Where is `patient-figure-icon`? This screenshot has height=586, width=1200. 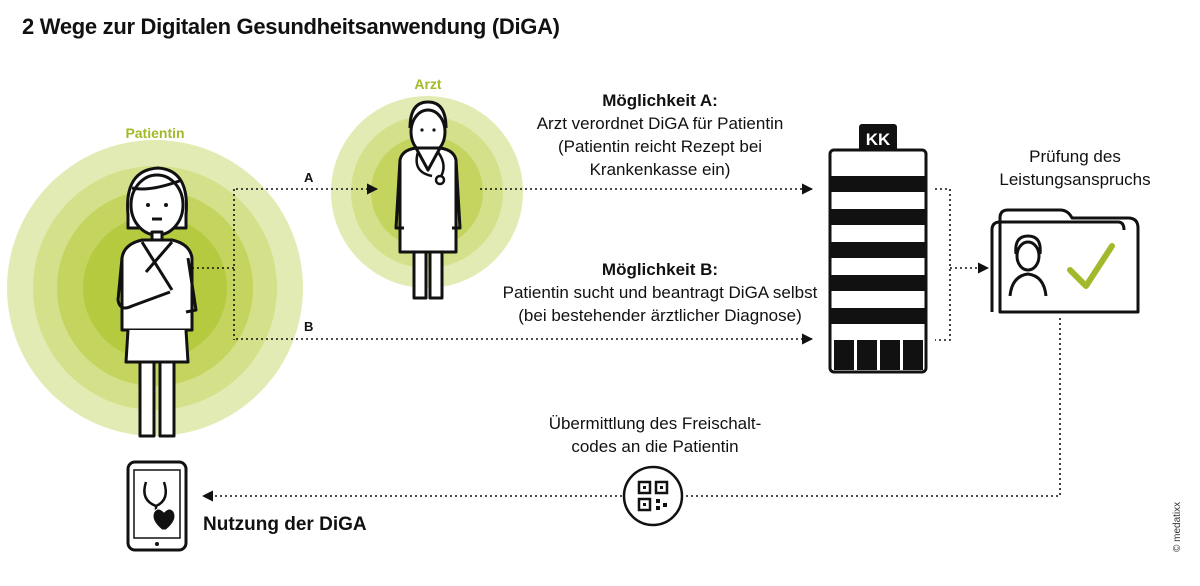 patient-figure-icon is located at coordinates (157, 302).